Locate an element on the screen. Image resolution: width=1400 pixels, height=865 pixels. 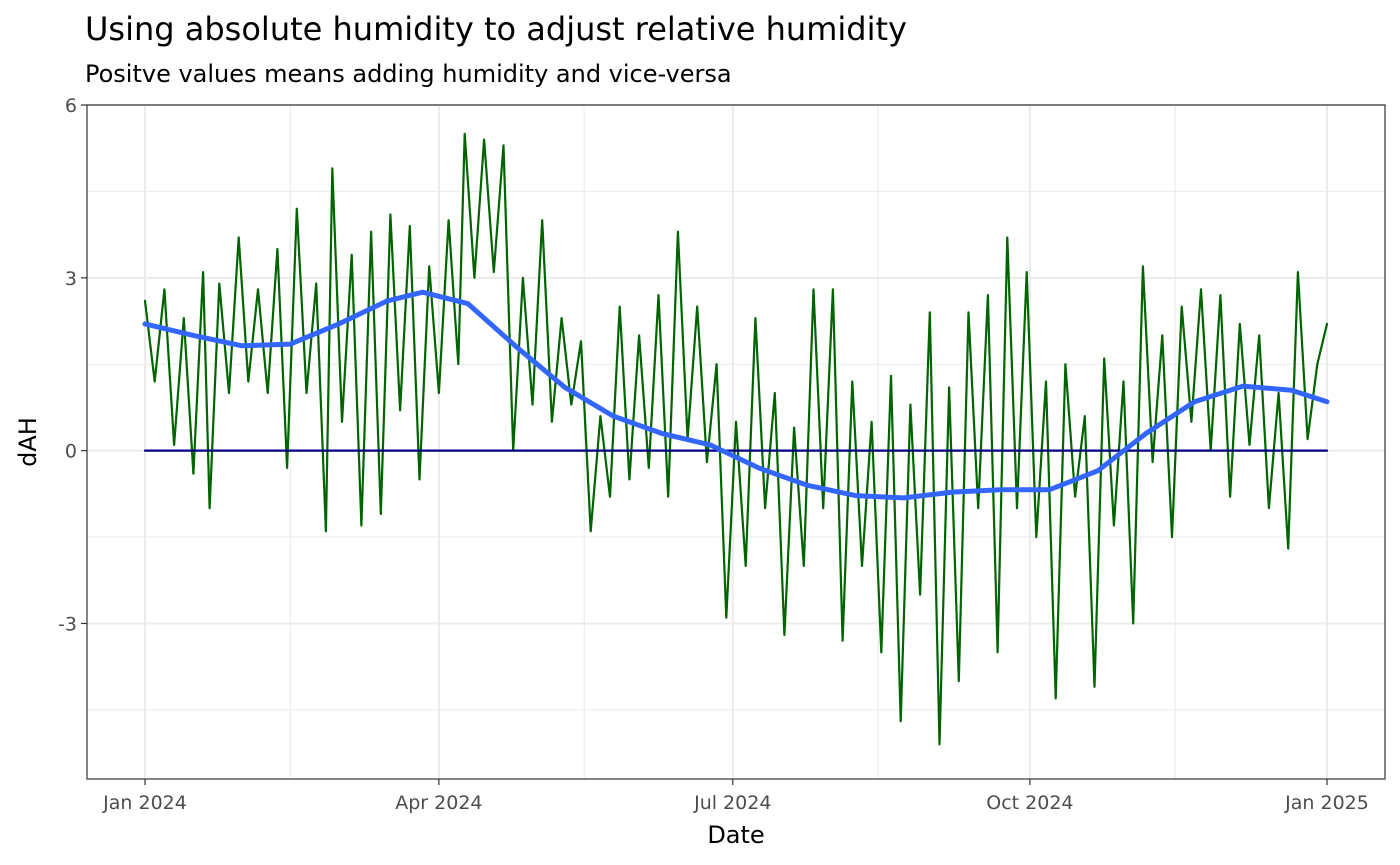
x-tick-label: Apr 2024 is located at coordinates (438, 803).